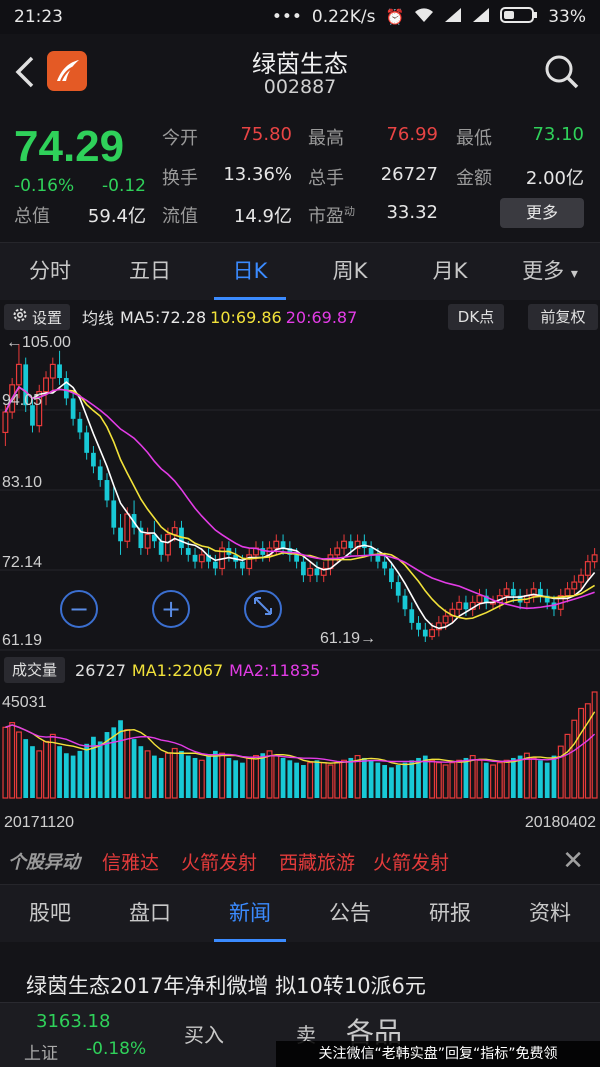 Image resolution: width=600 pixels, height=1067 pixels. I want to click on app-logo-icon, so click(67, 71).